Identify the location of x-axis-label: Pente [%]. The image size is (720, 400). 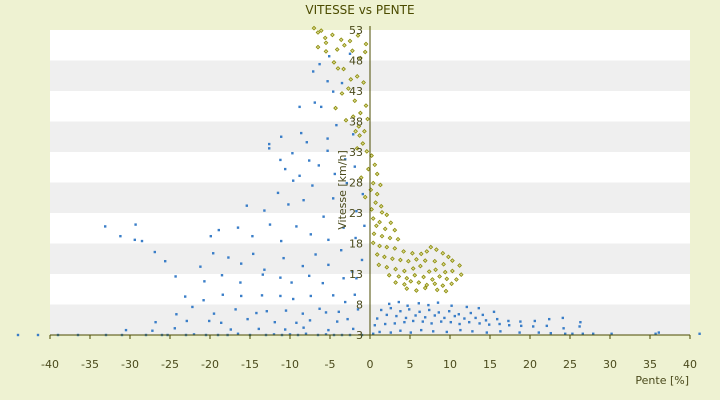
(662, 380).